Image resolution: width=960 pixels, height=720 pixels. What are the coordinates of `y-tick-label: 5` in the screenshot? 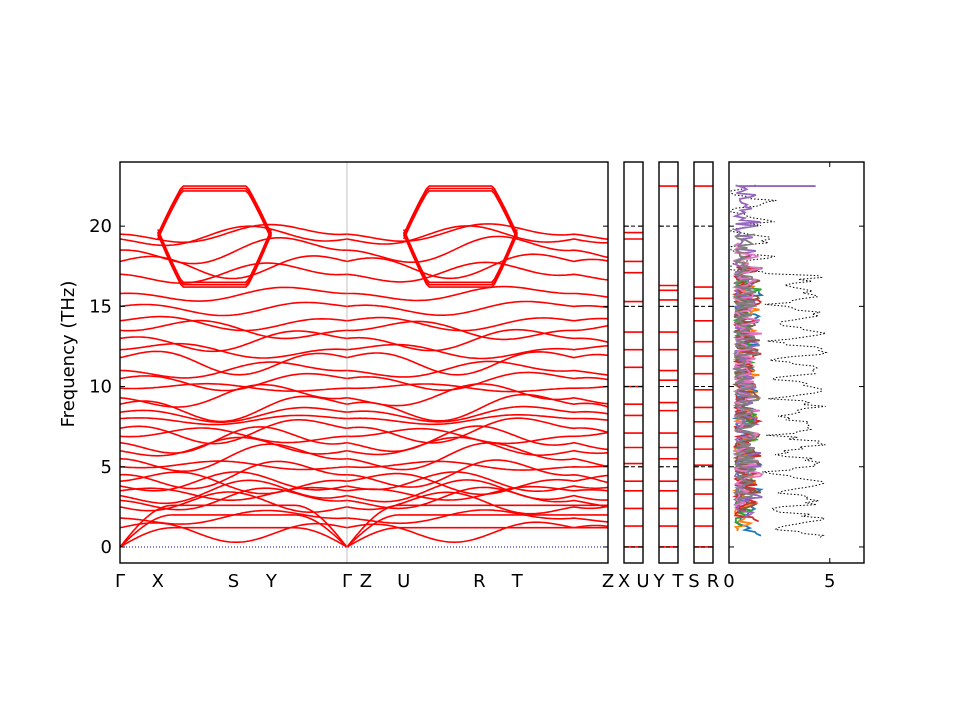 It's located at (106, 467).